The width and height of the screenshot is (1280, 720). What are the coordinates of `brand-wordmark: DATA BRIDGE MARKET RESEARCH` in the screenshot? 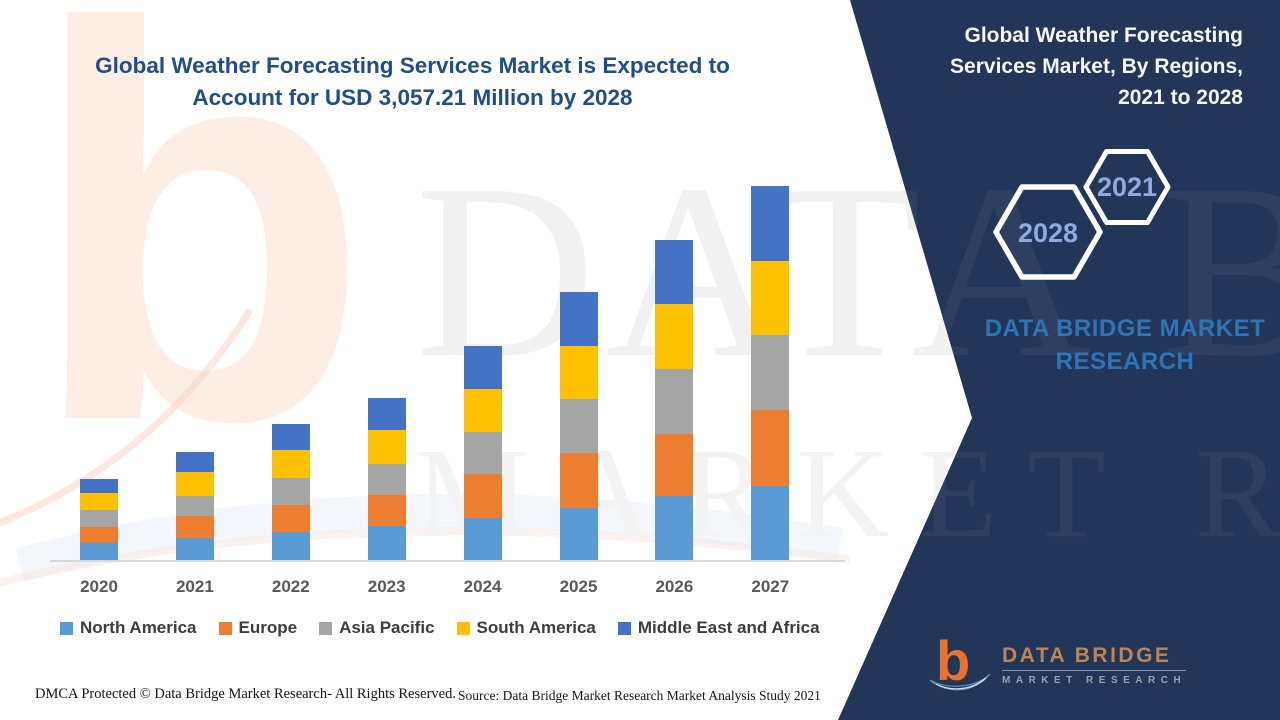 It's located at (1125, 345).